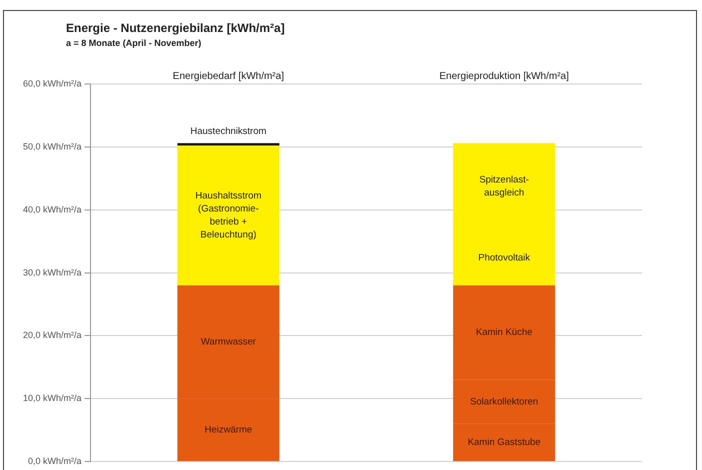 The height and width of the screenshot is (470, 702). Describe the element at coordinates (504, 76) in the screenshot. I see `x-tick-label: Energieproduktion [kWh/m²a]` at that location.